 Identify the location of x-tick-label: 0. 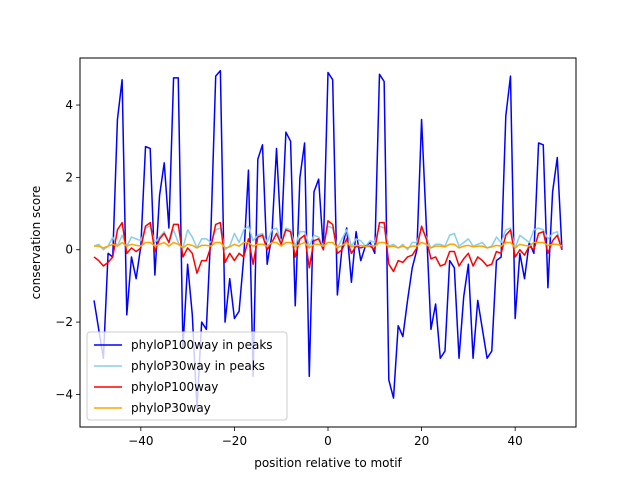
(328, 441).